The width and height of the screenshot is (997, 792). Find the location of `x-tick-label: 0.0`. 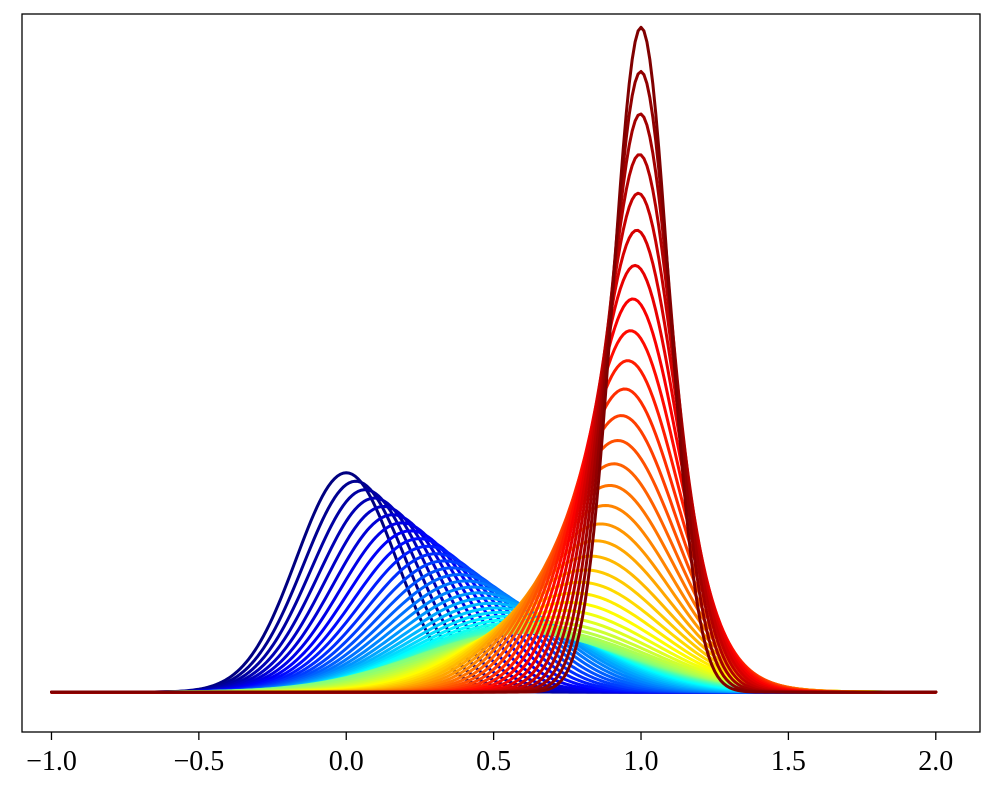

x-tick-label: 0.0 is located at coordinates (346, 761).